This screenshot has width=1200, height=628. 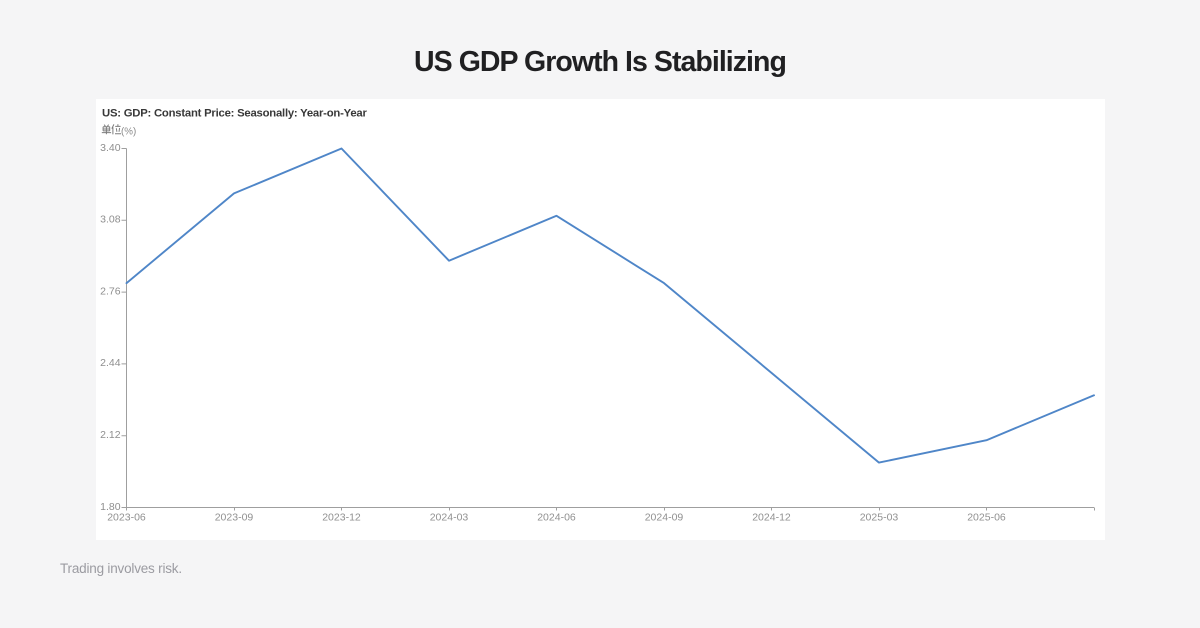 What do you see at coordinates (986, 517) in the screenshot?
I see `svg-text: 2025-06` at bounding box center [986, 517].